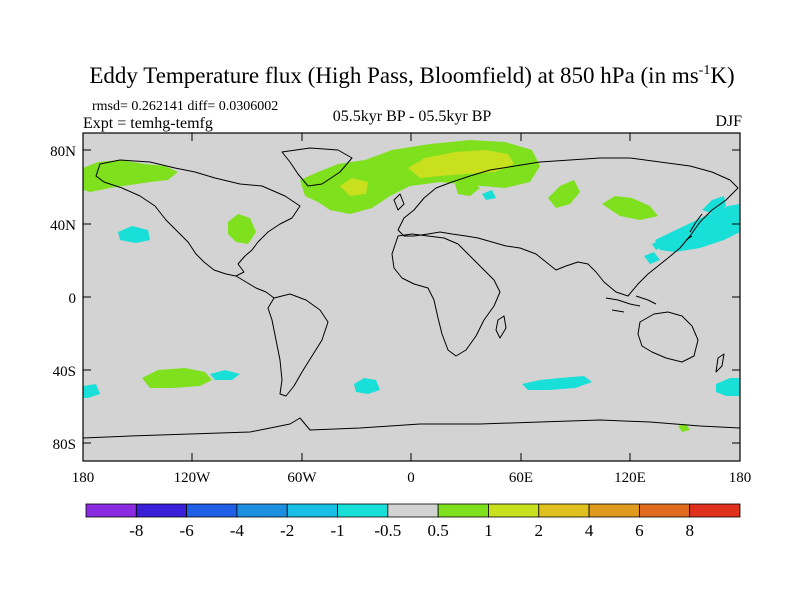 The image size is (800, 600). Describe the element at coordinates (130, 176) in the screenshot. I see `anomaly-region-north-america-arctic` at that location.